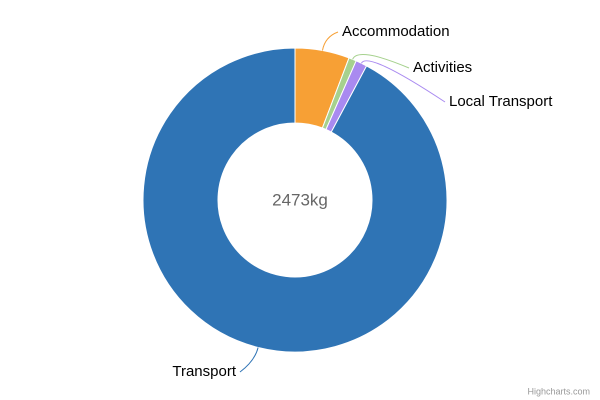 The width and height of the screenshot is (600, 400). What do you see at coordinates (204, 371) in the screenshot?
I see `slice-label: Transport` at bounding box center [204, 371].